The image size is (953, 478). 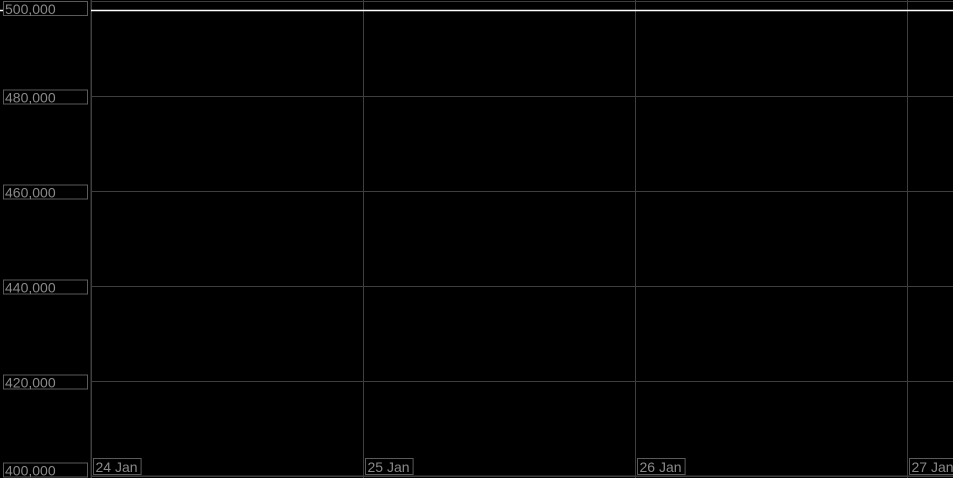 I want to click on y-tick-label: 400,000, so click(x=30, y=470).